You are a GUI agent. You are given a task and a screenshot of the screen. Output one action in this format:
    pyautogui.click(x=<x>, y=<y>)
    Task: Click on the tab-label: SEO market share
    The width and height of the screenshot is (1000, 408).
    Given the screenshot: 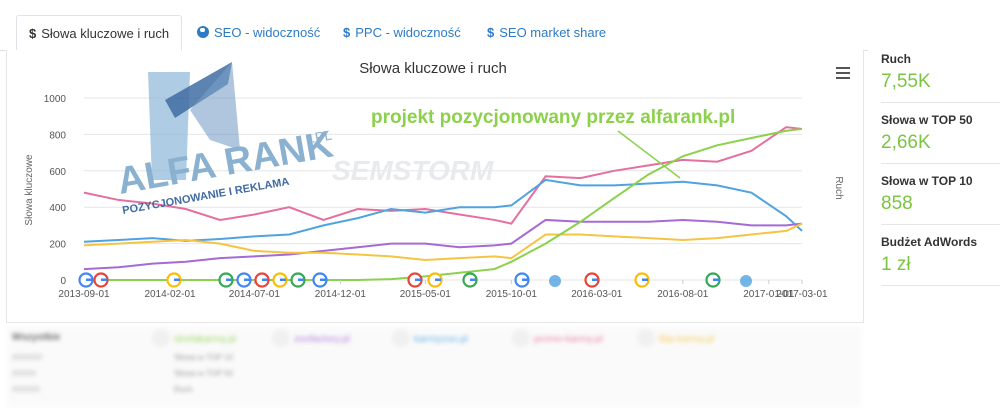 What is the action you would take?
    pyautogui.click(x=553, y=32)
    